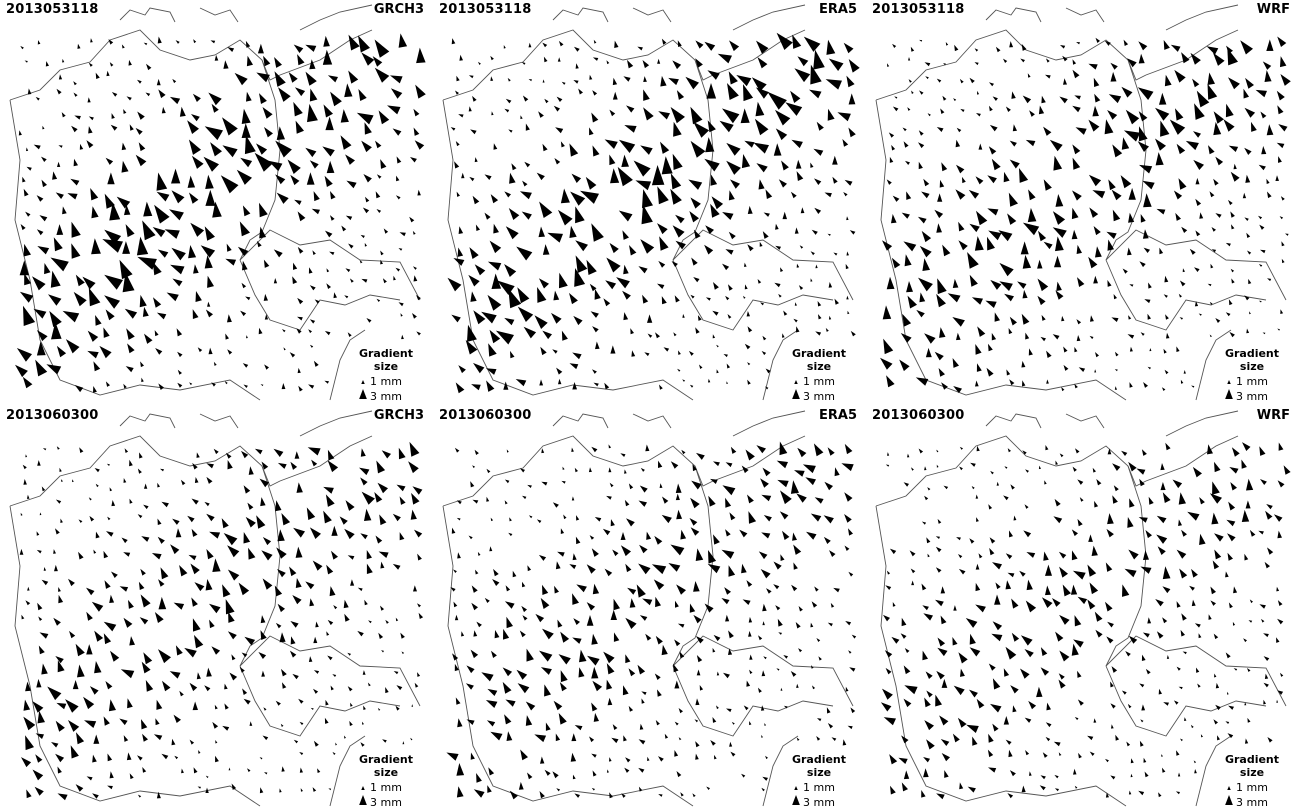 The height and width of the screenshot is (811, 1298). What do you see at coordinates (1001, 250) in the screenshot?
I see `border-line` at bounding box center [1001, 250].